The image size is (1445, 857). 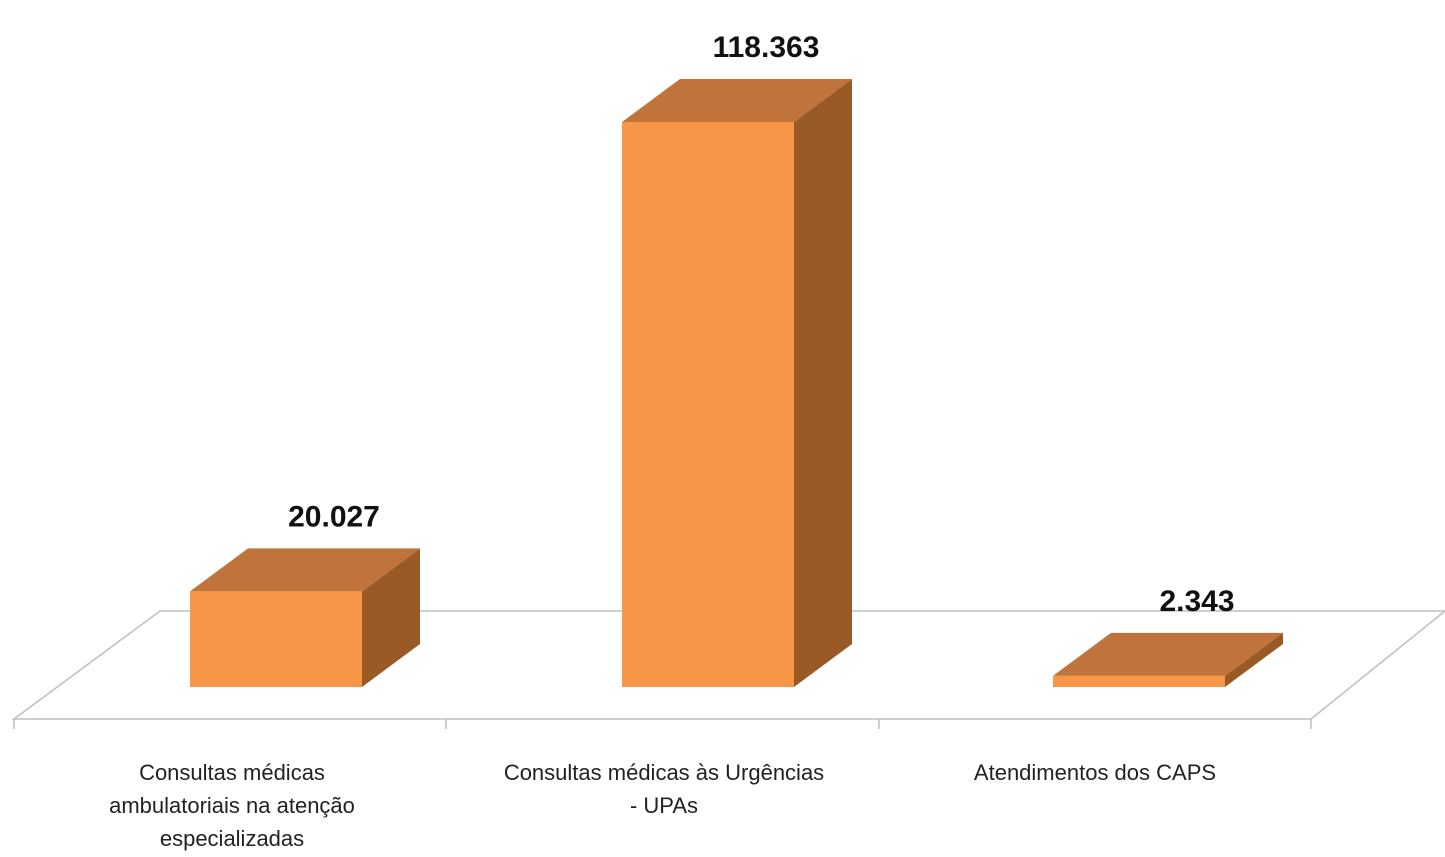 I want to click on chart-floor, so click(x=728, y=669).